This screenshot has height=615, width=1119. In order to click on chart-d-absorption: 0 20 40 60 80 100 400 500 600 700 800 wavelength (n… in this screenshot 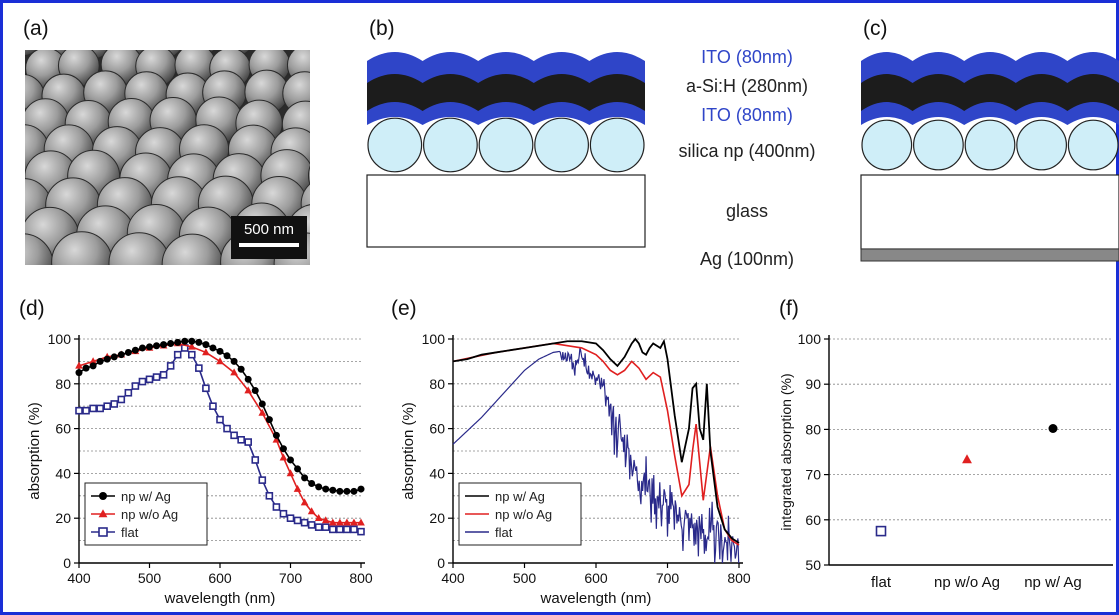, I will do `click(199, 469)`.